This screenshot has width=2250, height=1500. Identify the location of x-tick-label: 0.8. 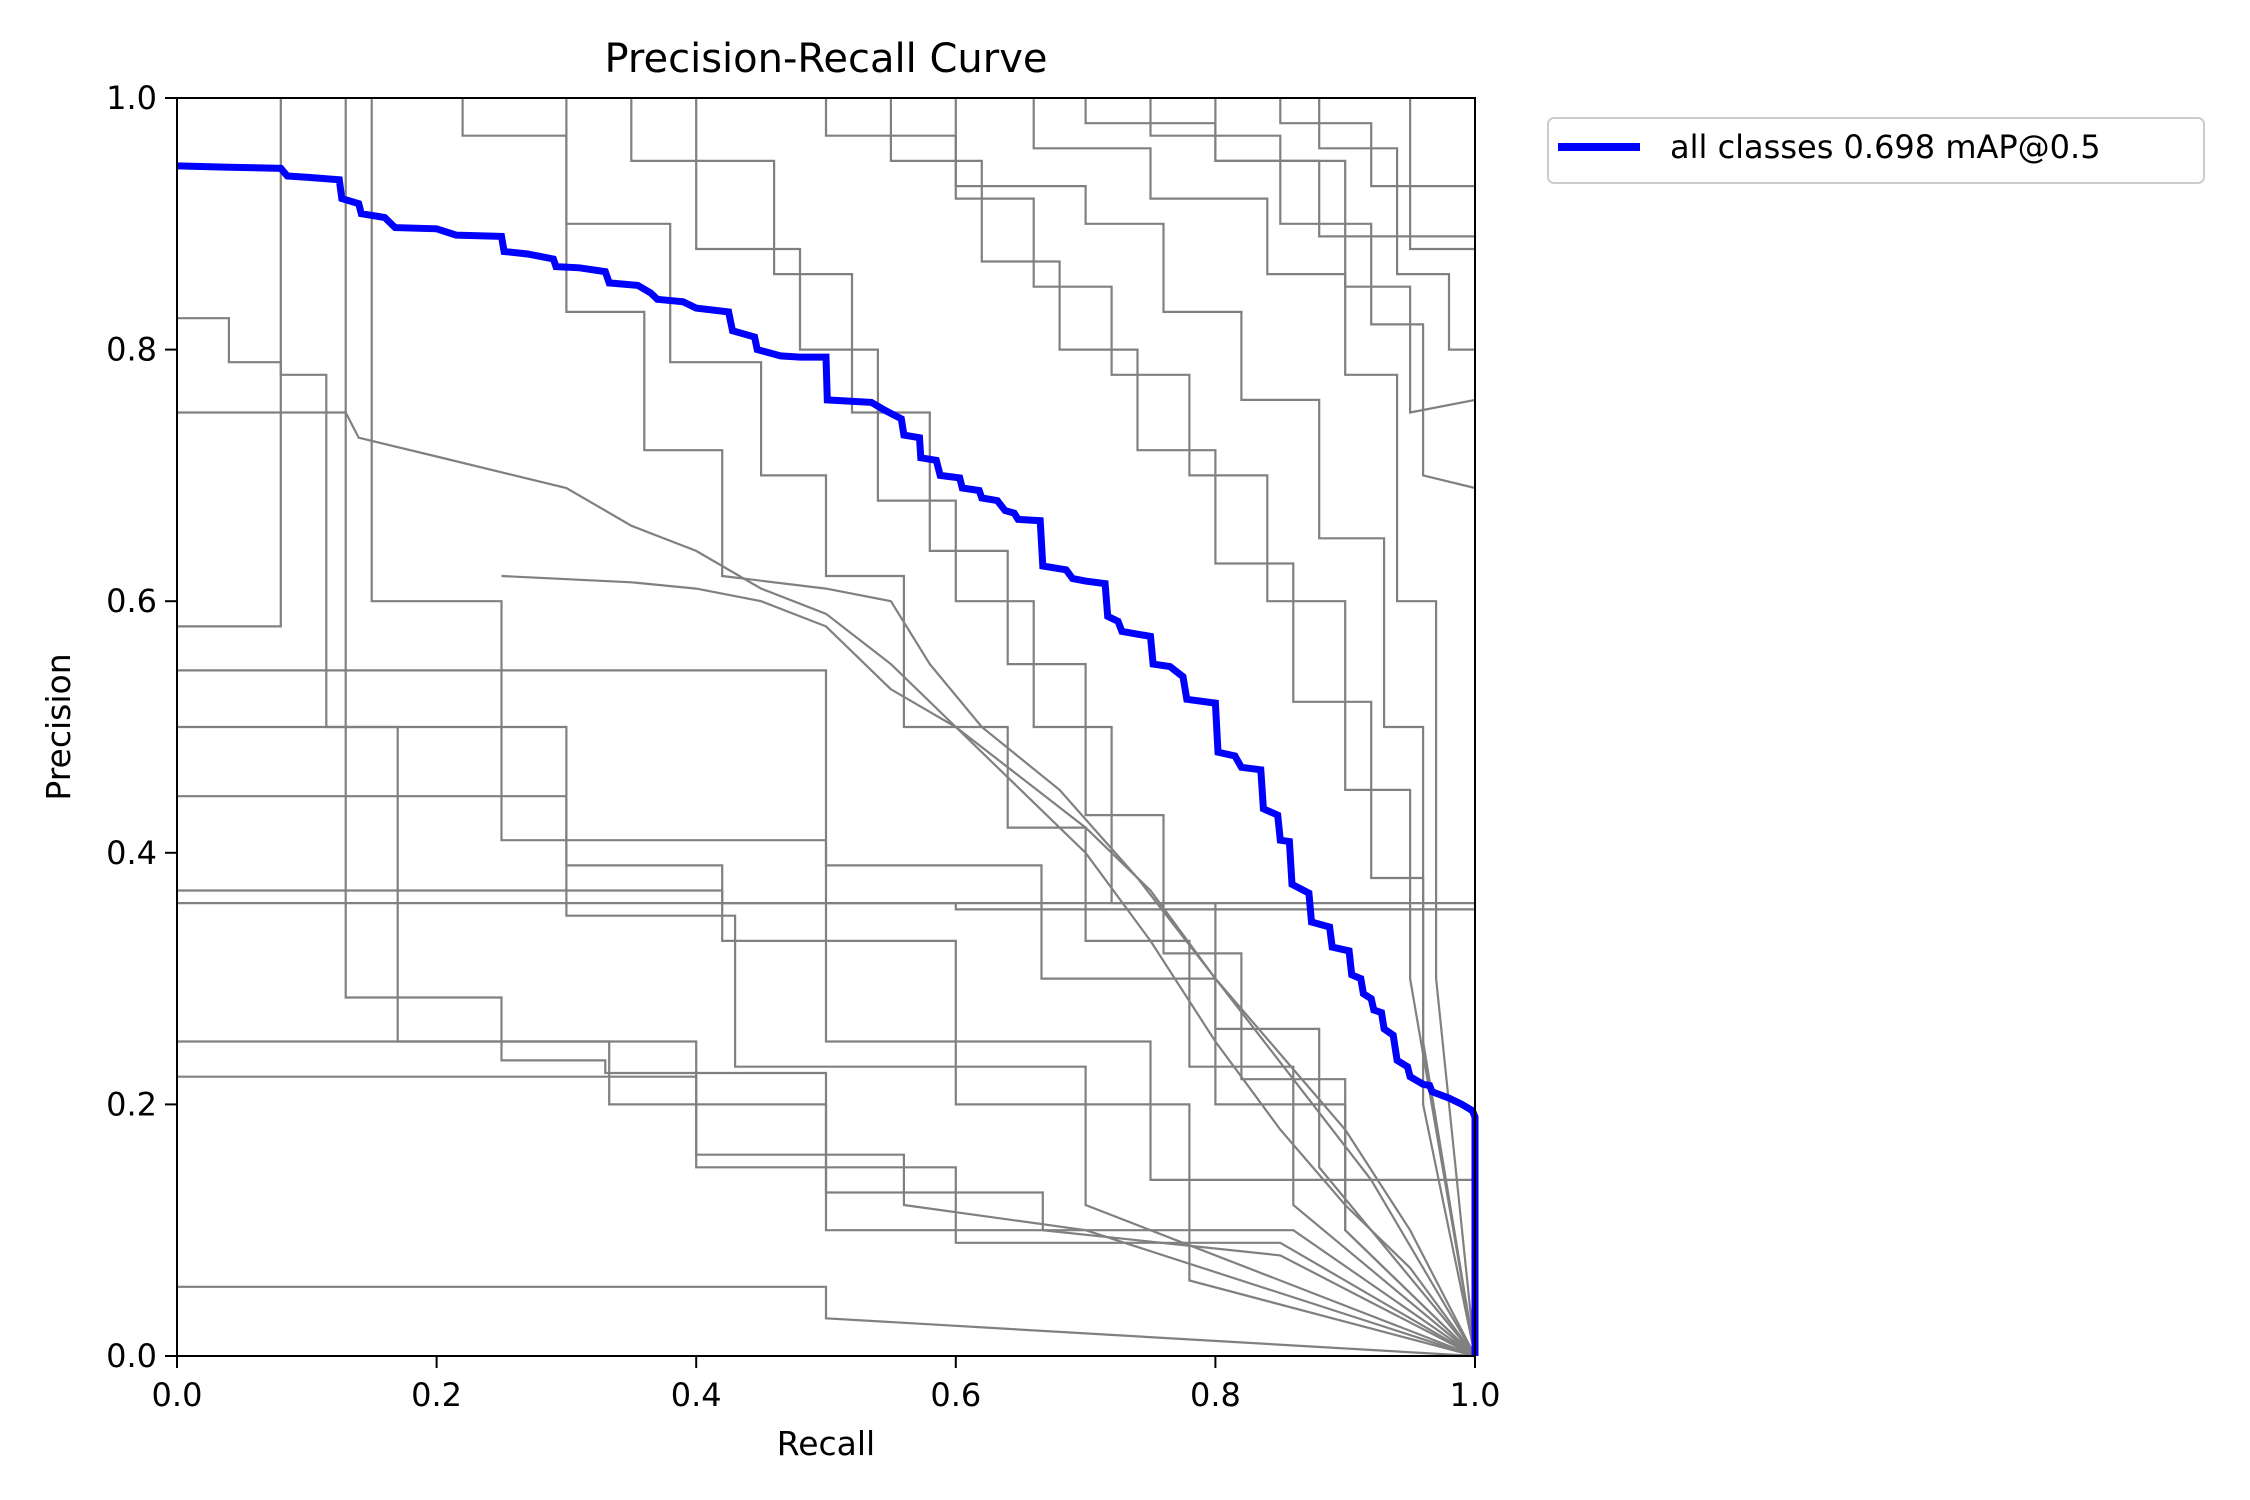
(1215, 1395).